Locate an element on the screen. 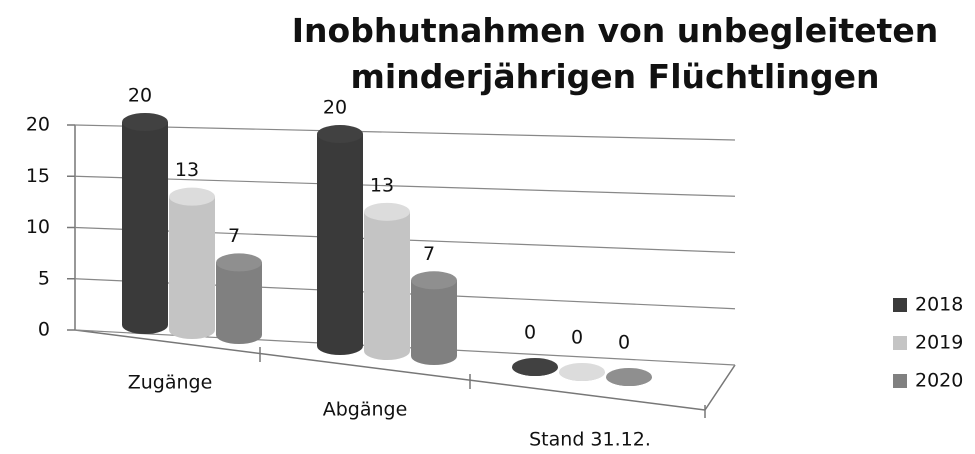  x-tick-label: Abgänge is located at coordinates (365, 410).